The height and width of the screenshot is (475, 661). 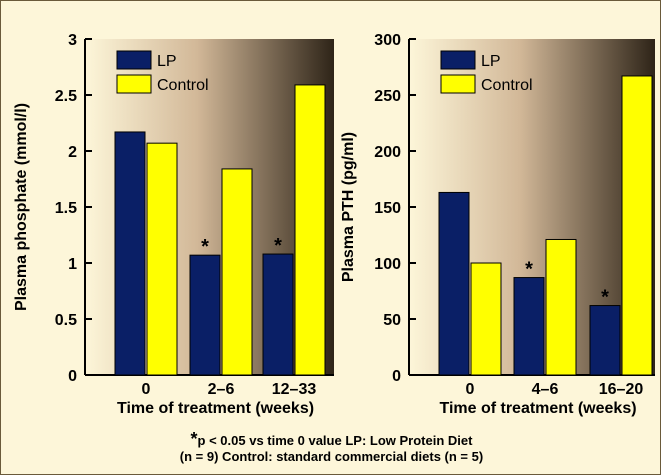 I want to click on x-tick-label: 2–6, so click(x=221, y=389).